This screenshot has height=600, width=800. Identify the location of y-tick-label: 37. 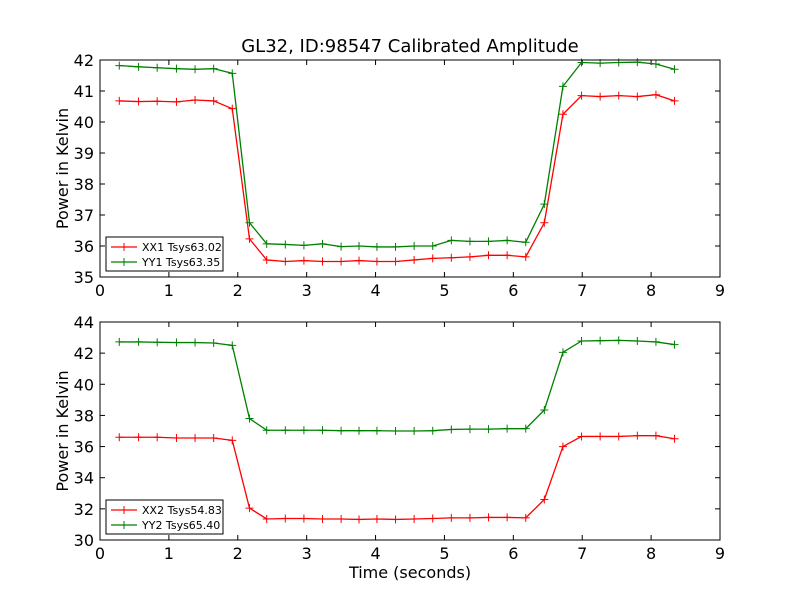
(84, 215).